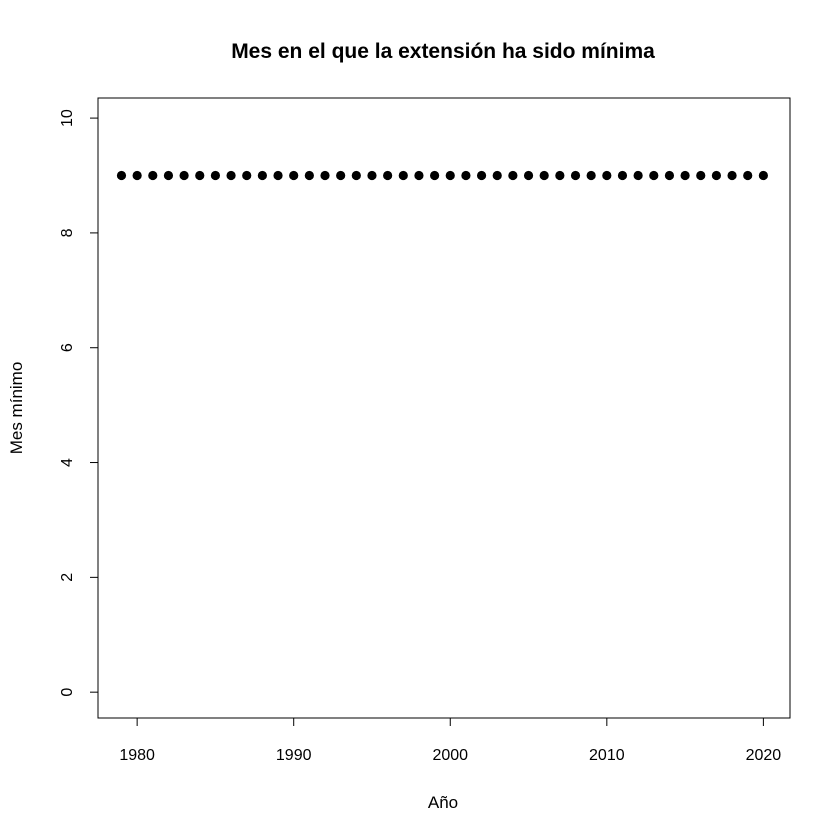 The image size is (840, 840). Describe the element at coordinates (67, 232) in the screenshot. I see `y-tick-label: 8` at that location.